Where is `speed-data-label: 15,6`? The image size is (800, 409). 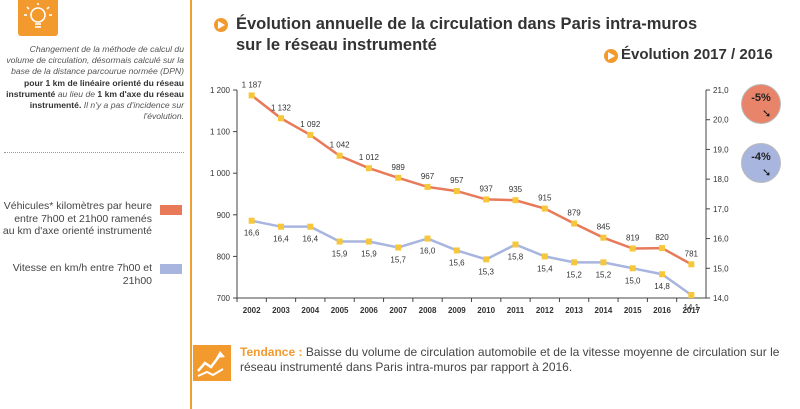
speed-data-label: 15,6 is located at coordinates (457, 262).